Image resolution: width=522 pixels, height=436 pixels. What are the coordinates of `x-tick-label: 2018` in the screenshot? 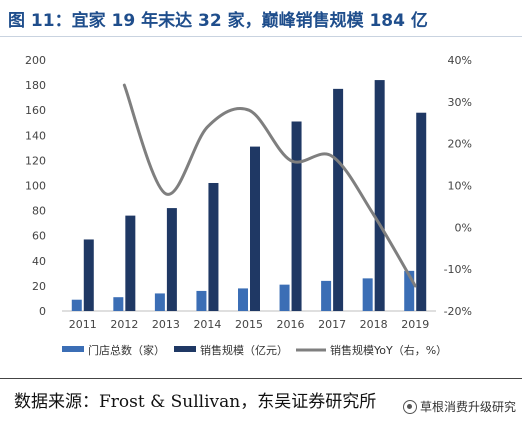 It's located at (374, 324).